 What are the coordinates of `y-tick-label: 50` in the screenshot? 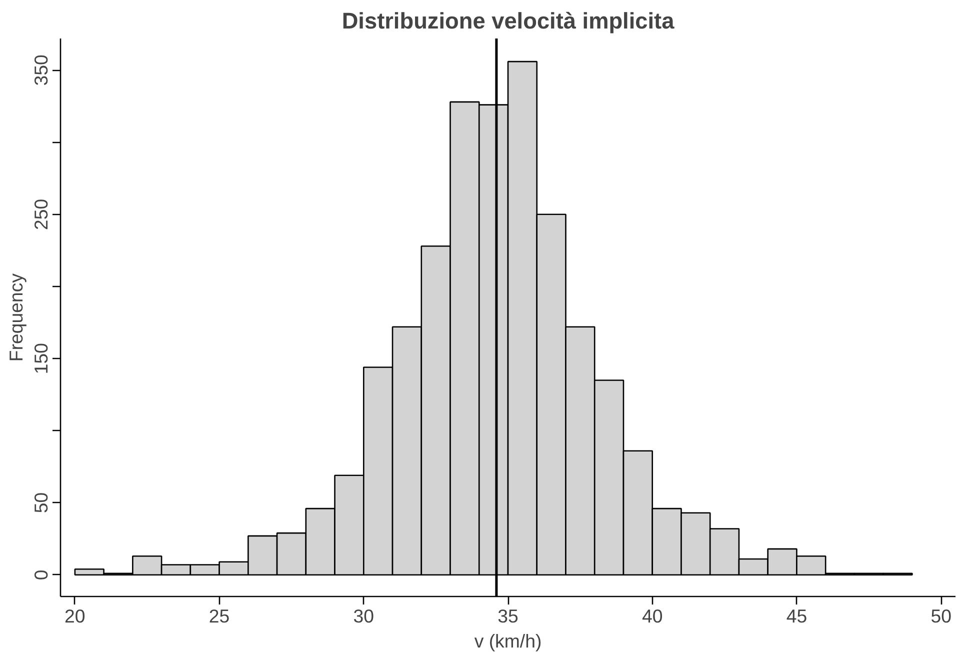 It's located at (41, 503).